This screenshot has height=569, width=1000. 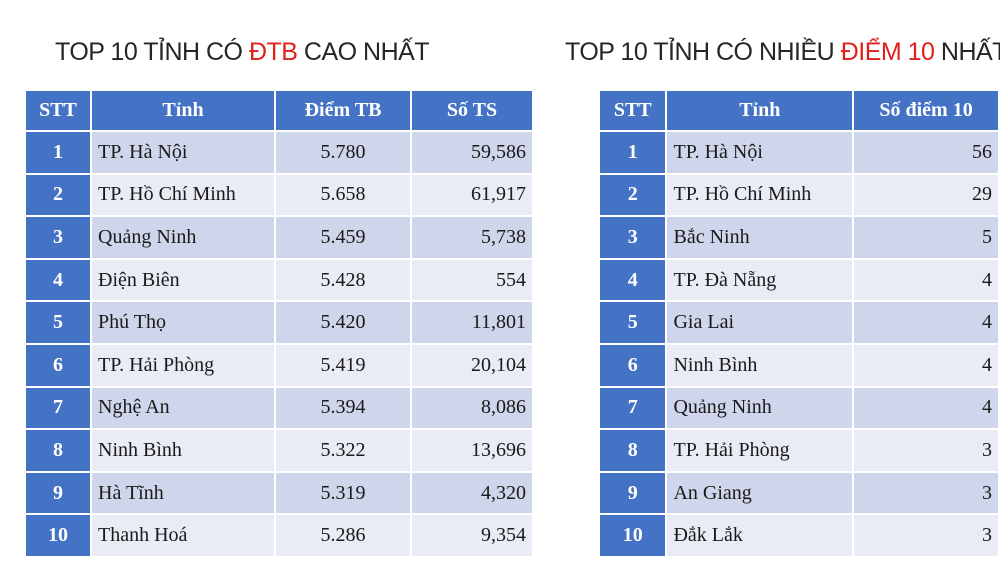 What do you see at coordinates (472, 322) in the screenshot?
I see `table-cell: 11,801` at bounding box center [472, 322].